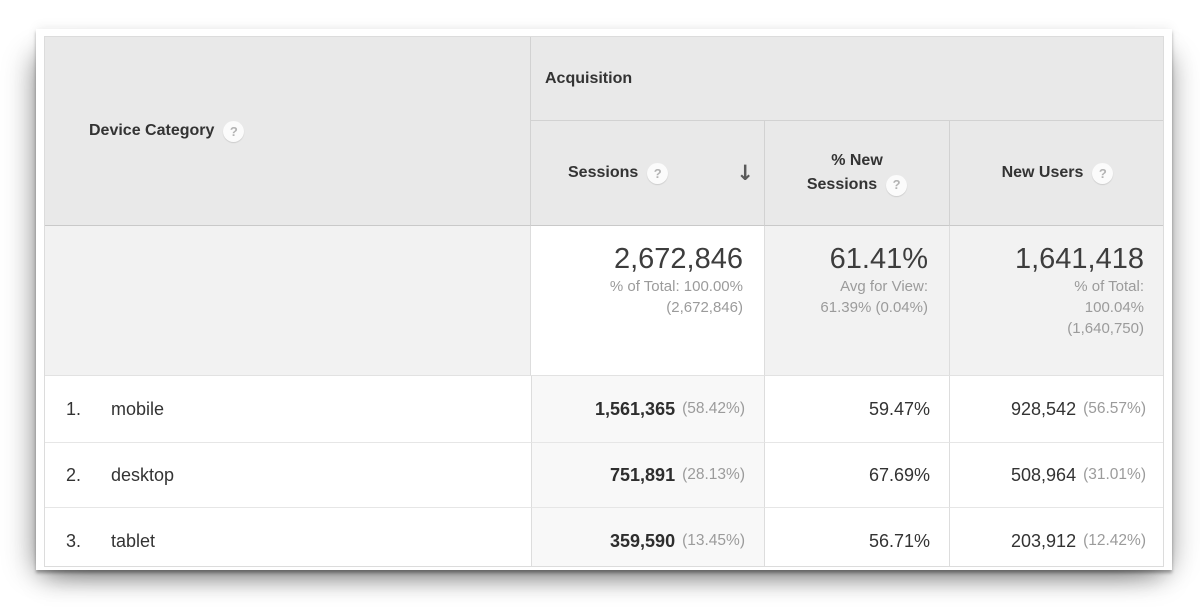  What do you see at coordinates (899, 474) in the screenshot?
I see `pct-new-sessions-value: 67.69%` at bounding box center [899, 474].